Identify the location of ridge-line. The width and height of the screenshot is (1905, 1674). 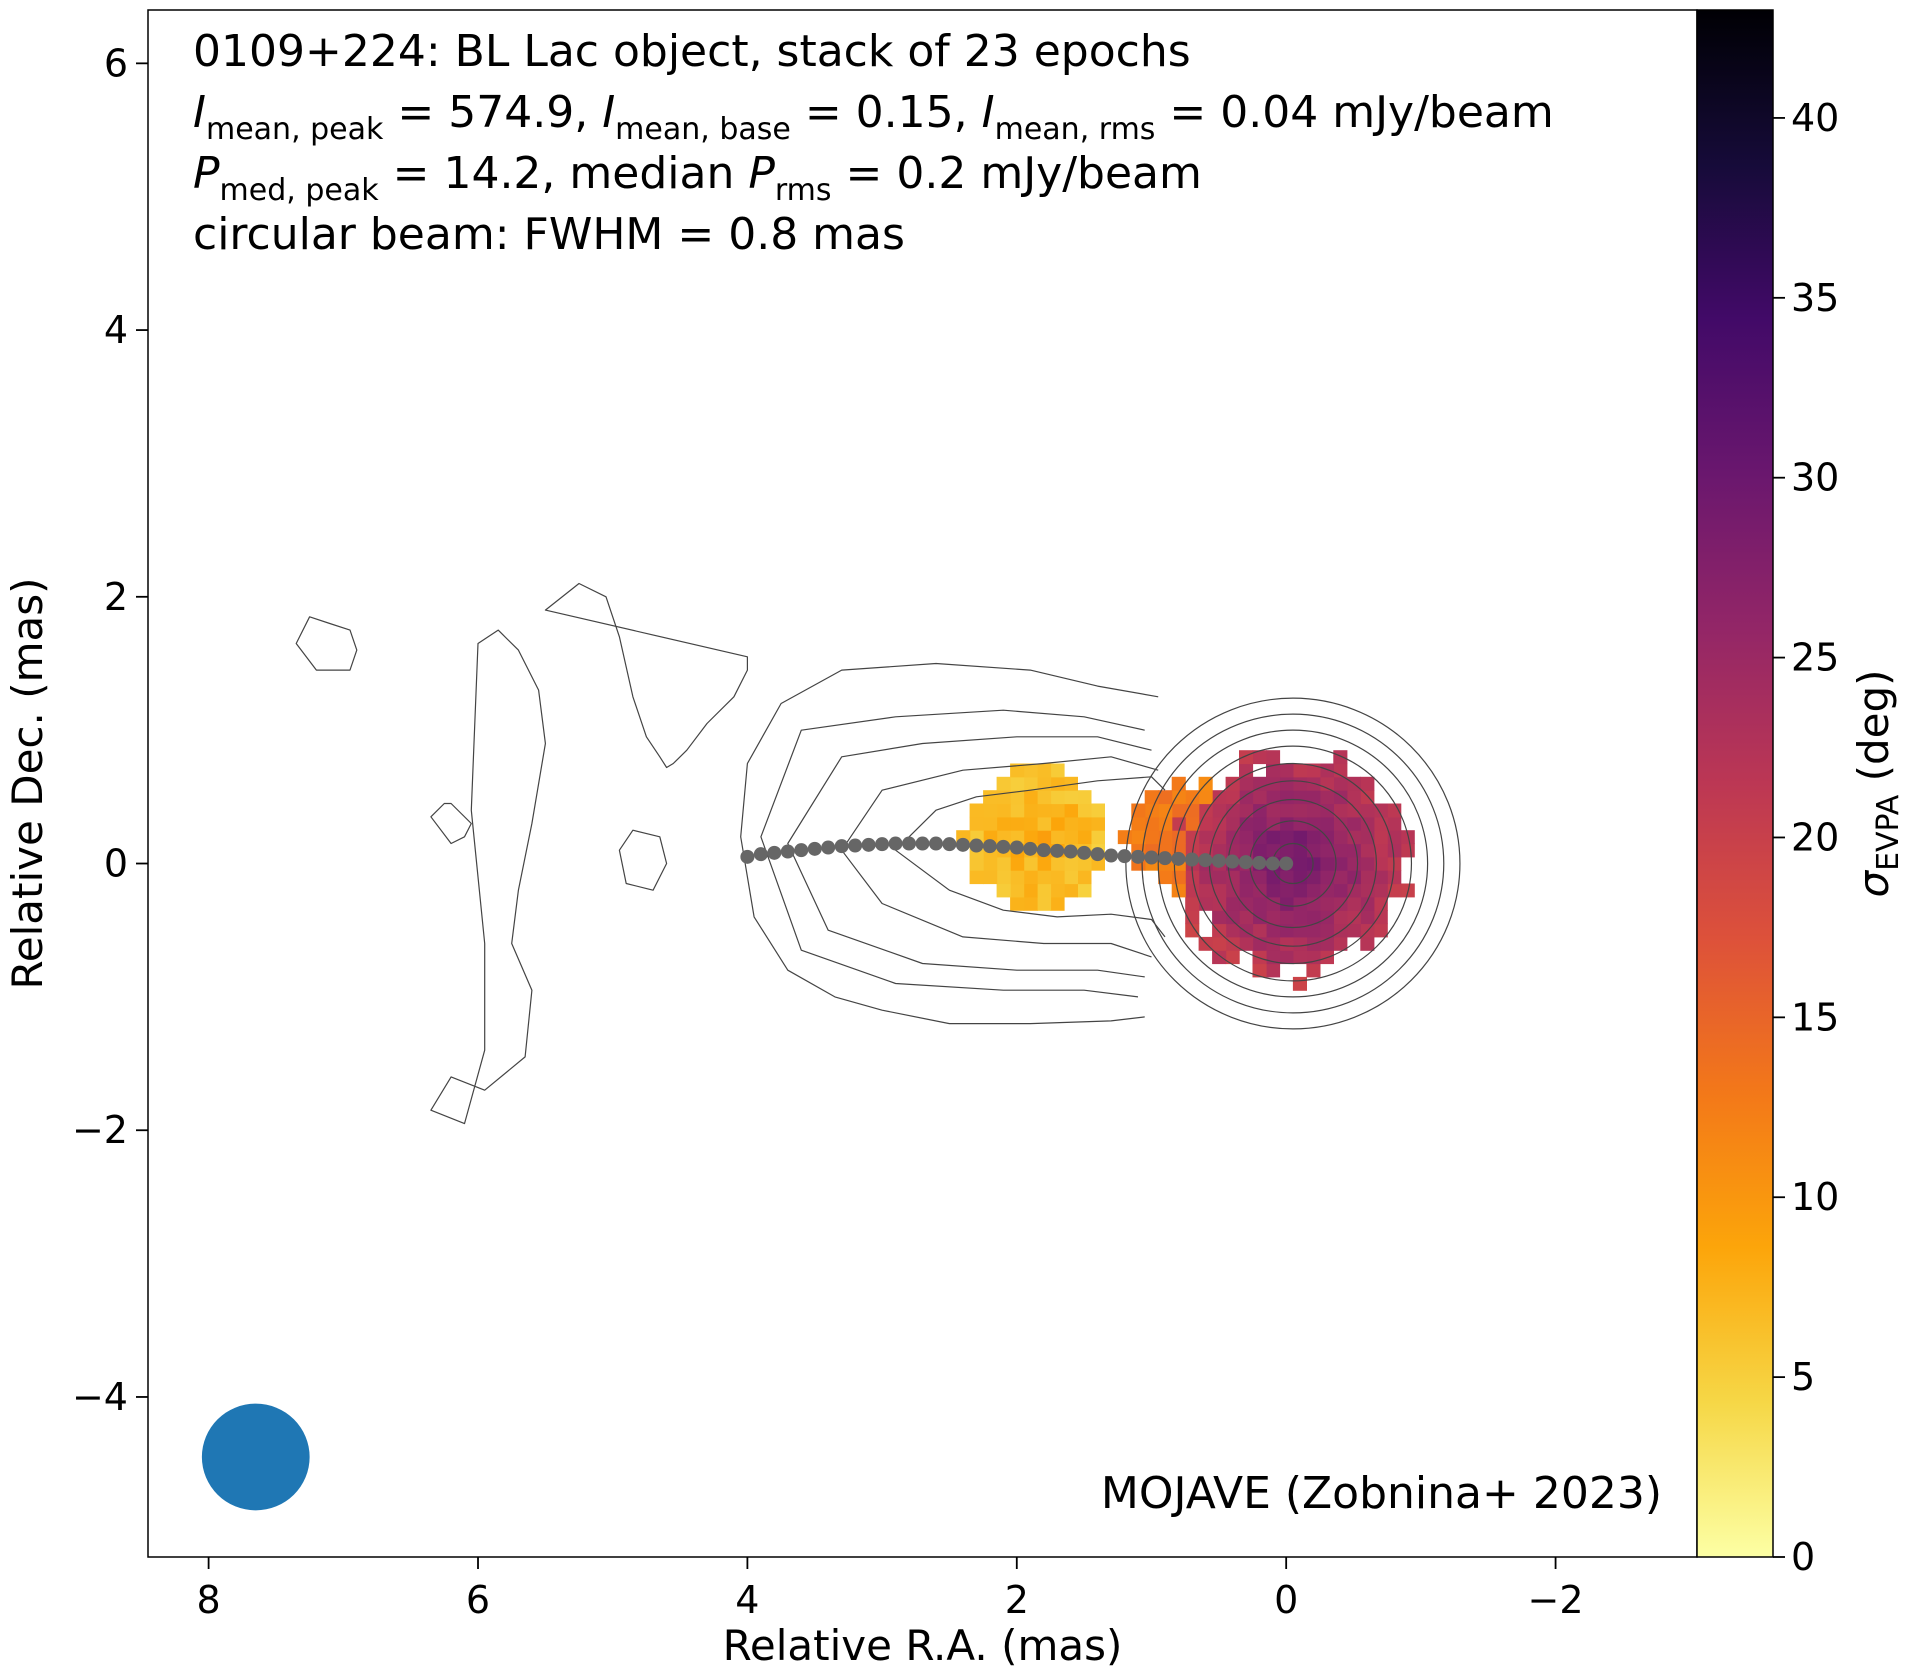
(1017, 853).